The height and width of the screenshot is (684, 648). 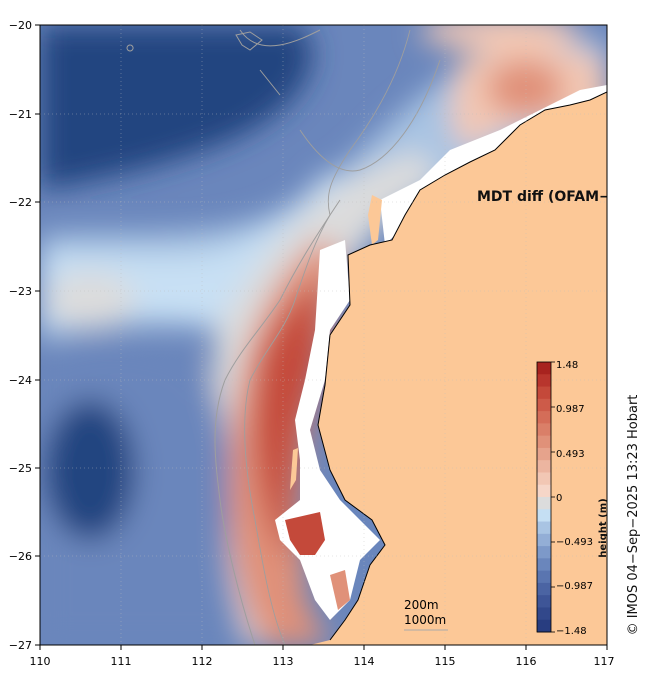 What do you see at coordinates (375, 220) in the screenshot?
I see `island-north` at bounding box center [375, 220].